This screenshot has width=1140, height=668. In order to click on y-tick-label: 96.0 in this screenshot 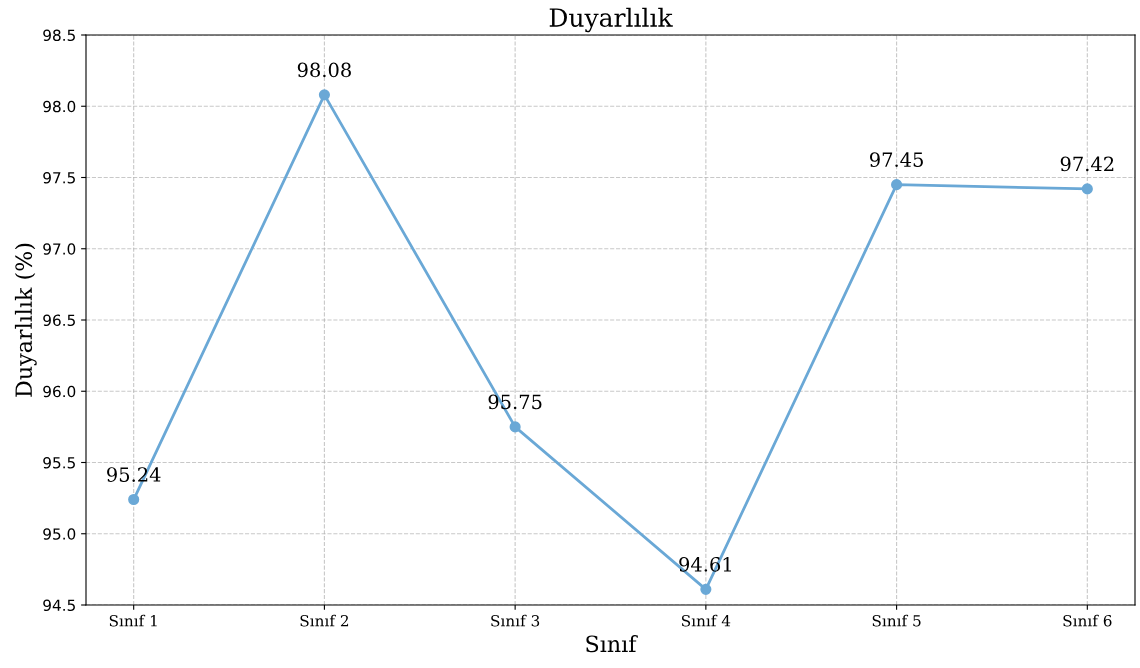, I will do `click(59, 391)`.